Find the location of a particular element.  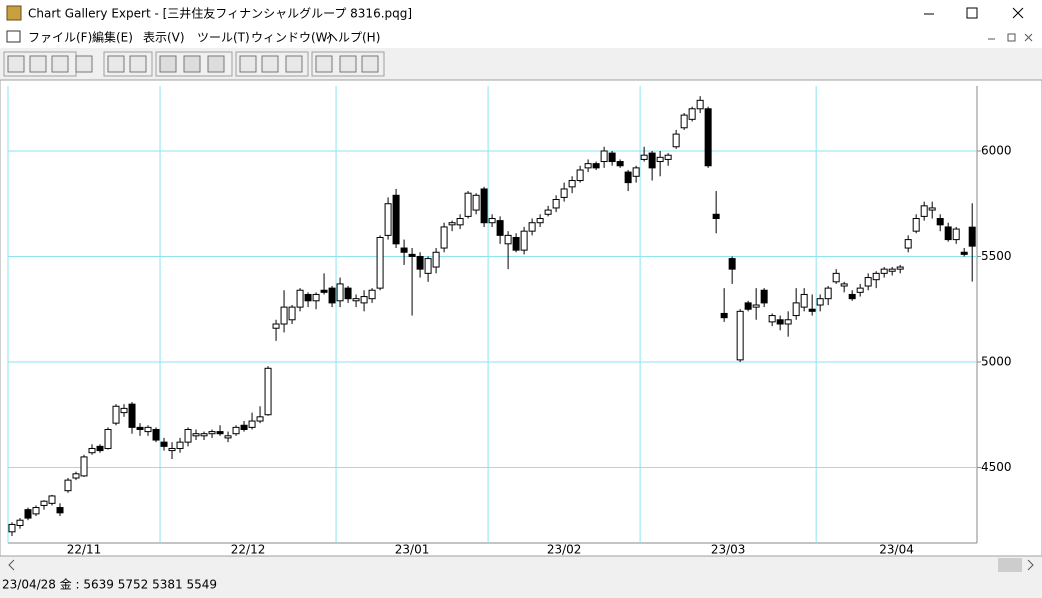

menu-item: ヘルプ(H) is located at coordinates (353, 38).